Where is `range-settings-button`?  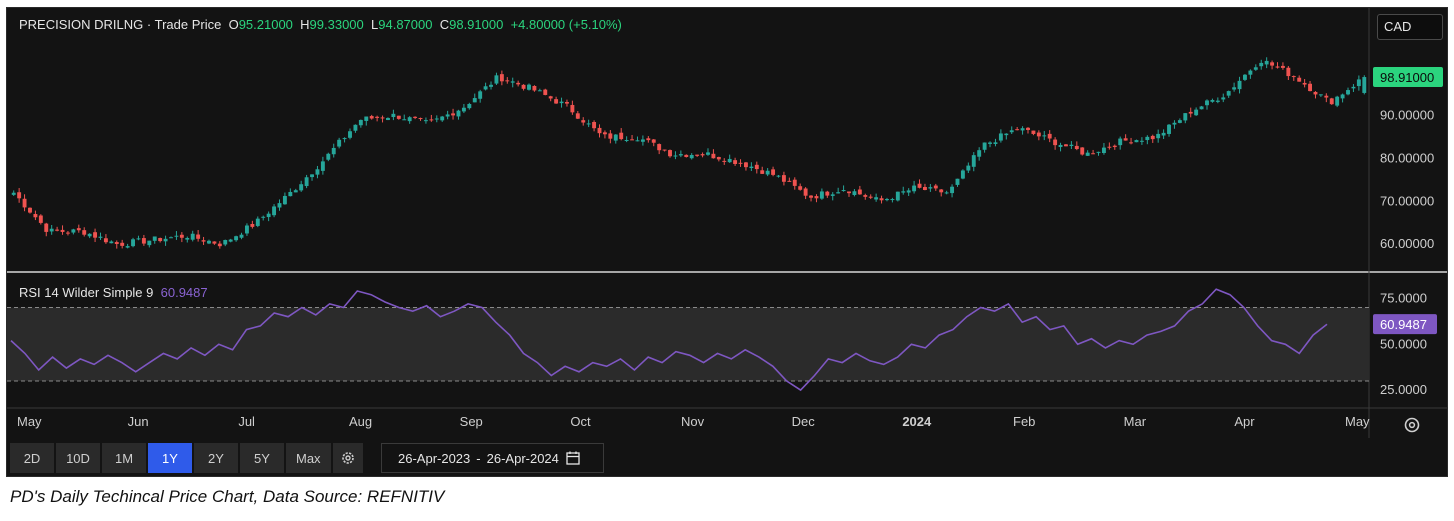 range-settings-button is located at coordinates (347, 458).